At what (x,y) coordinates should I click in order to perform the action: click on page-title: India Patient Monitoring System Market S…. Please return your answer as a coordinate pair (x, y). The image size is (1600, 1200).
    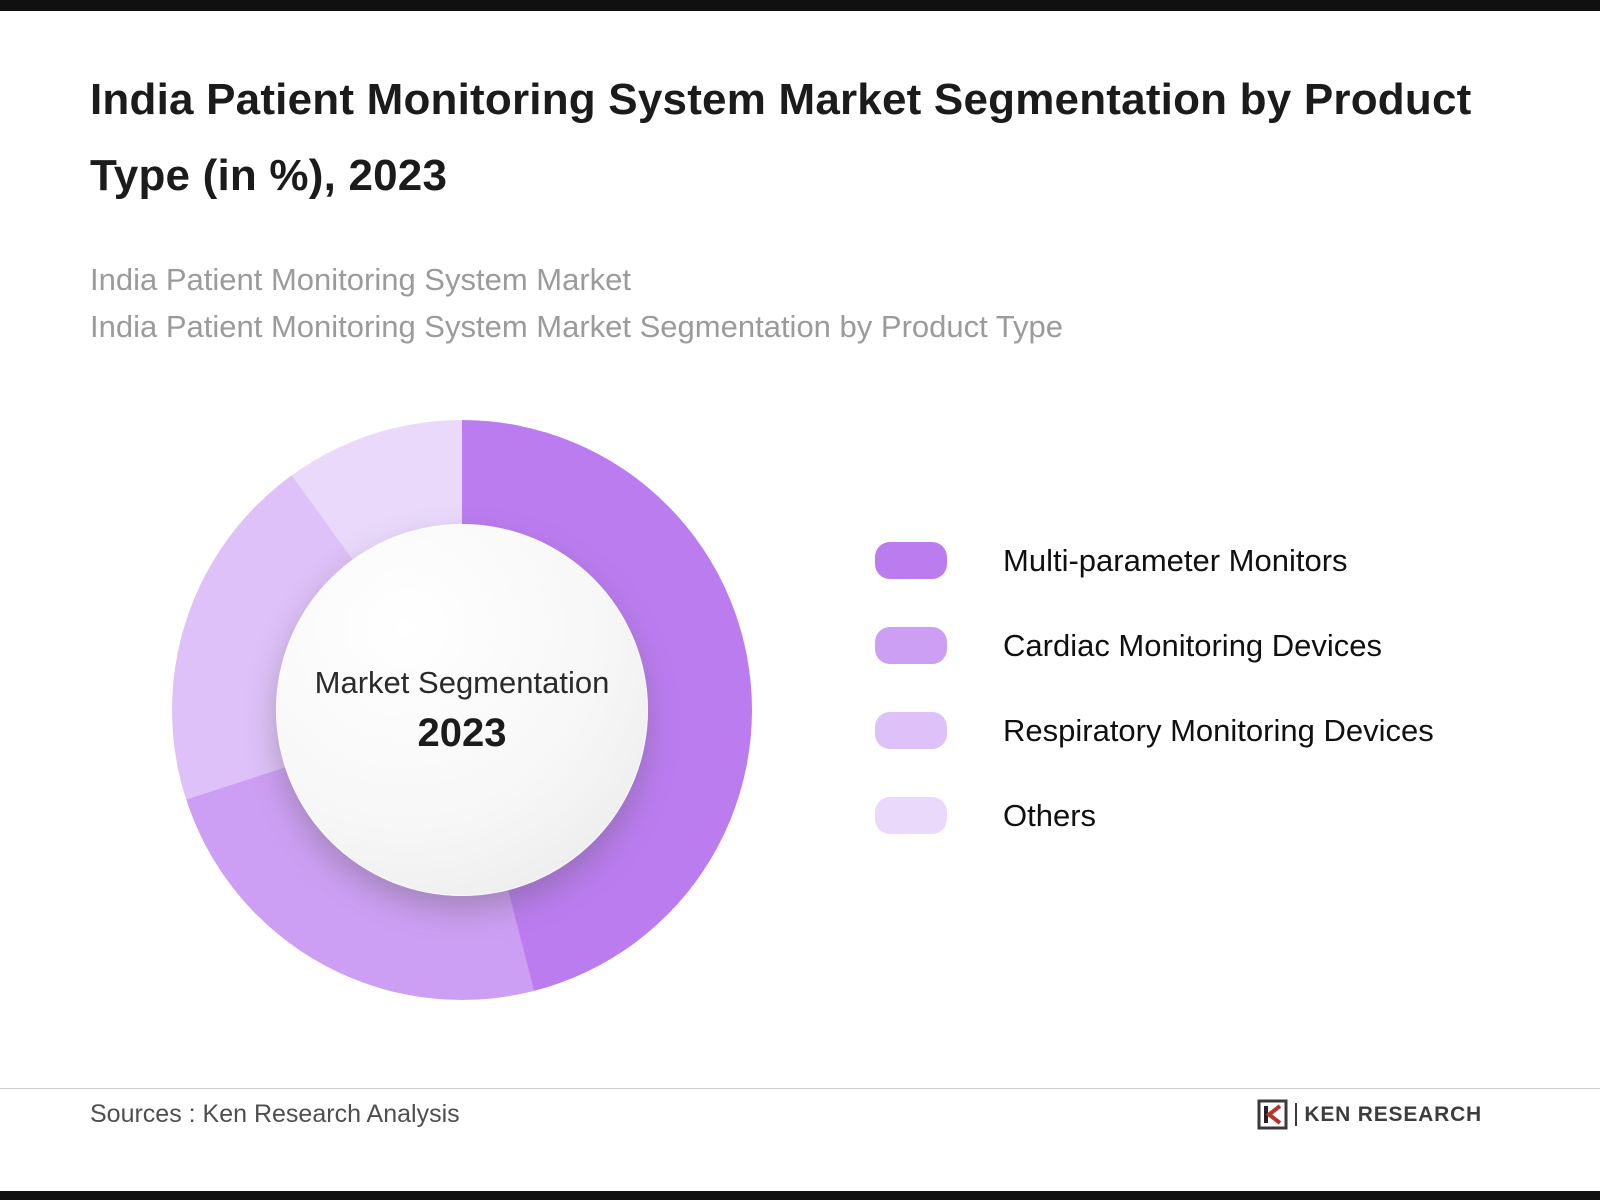
    Looking at the image, I should click on (781, 137).